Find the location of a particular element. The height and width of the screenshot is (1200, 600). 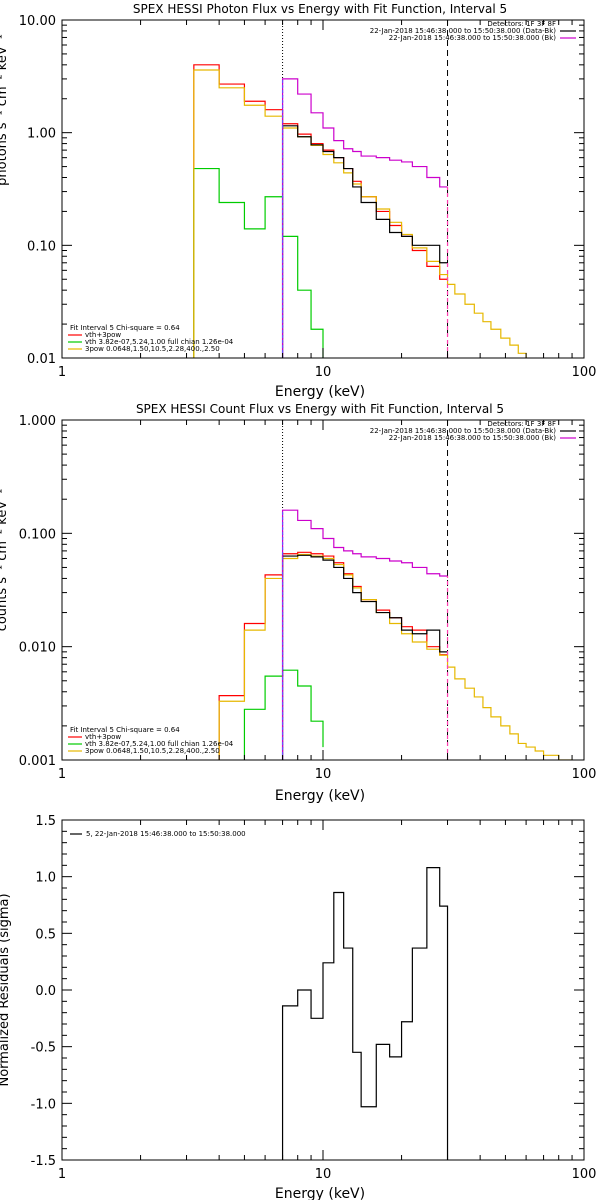

y-axis-label: counts s⁻¹ cm⁻² keV⁻¹ is located at coordinates (5, 560).